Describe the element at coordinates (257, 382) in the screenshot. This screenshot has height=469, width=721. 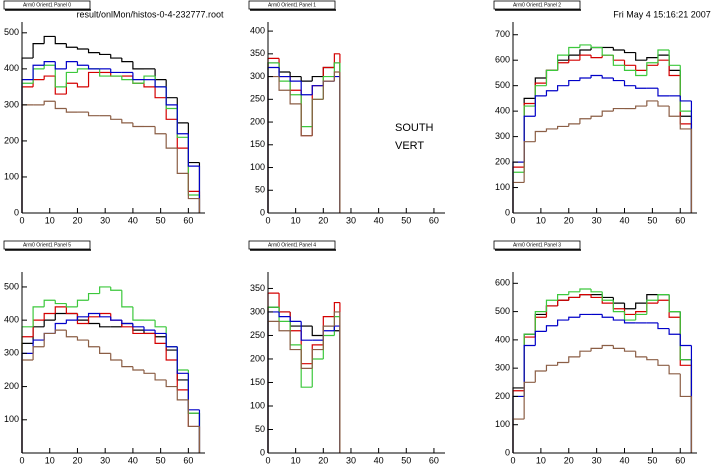
I see `y-tick-label: 150` at that location.